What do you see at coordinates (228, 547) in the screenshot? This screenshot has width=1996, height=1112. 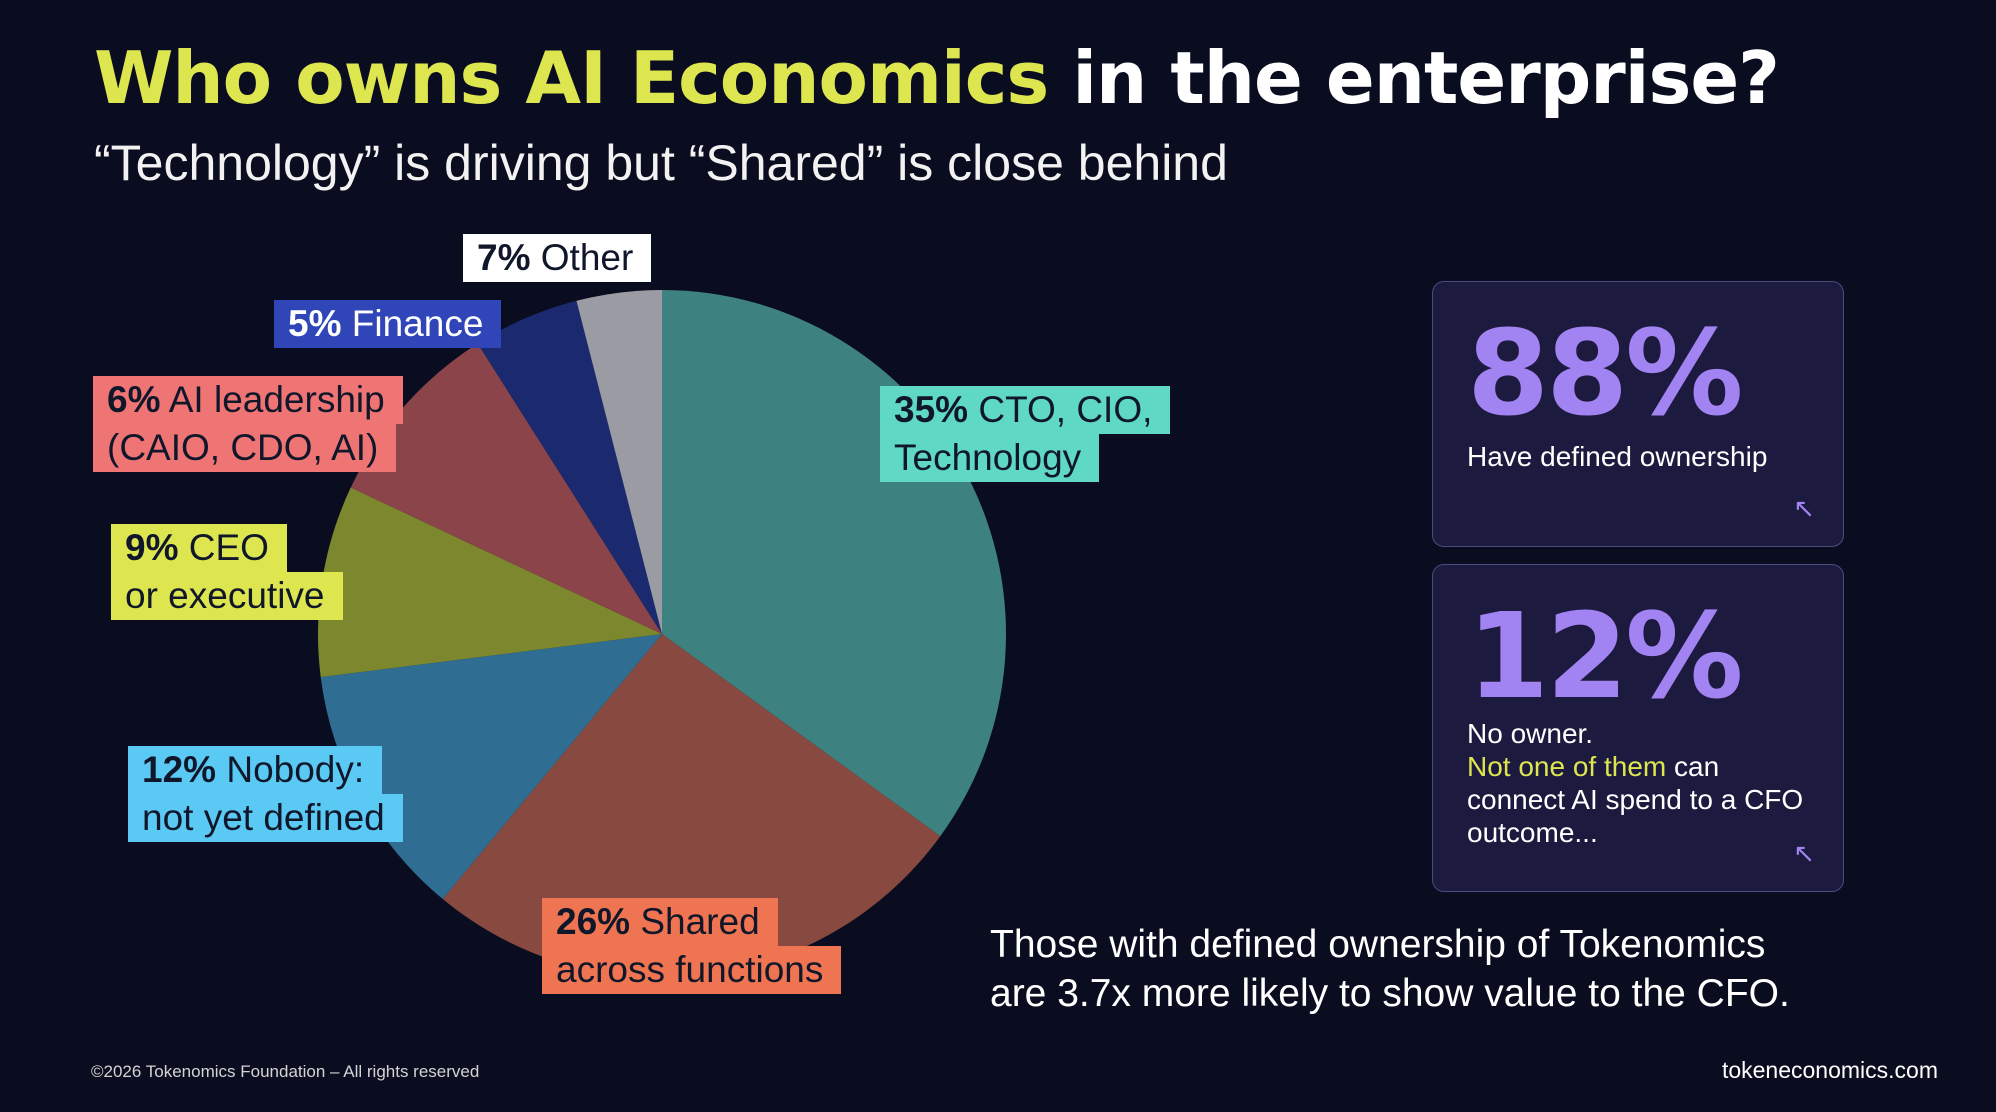 I see `slice-text: CEO` at bounding box center [228, 547].